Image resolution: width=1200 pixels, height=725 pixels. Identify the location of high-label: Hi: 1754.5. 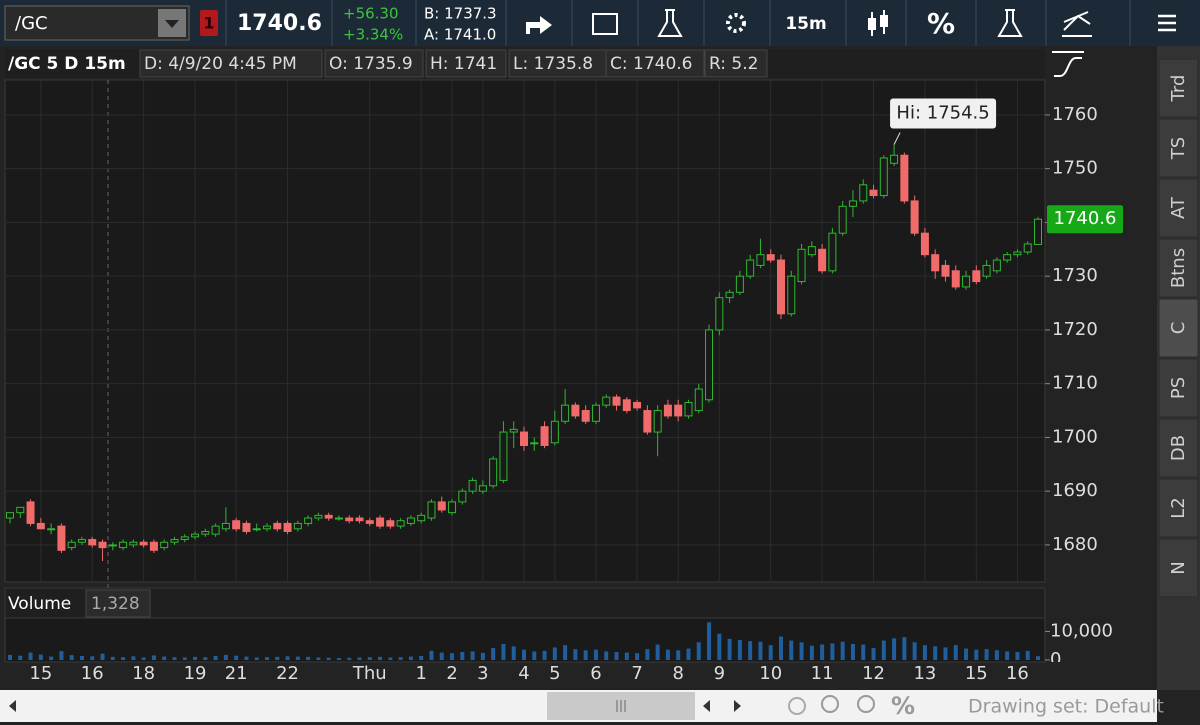
(942, 112).